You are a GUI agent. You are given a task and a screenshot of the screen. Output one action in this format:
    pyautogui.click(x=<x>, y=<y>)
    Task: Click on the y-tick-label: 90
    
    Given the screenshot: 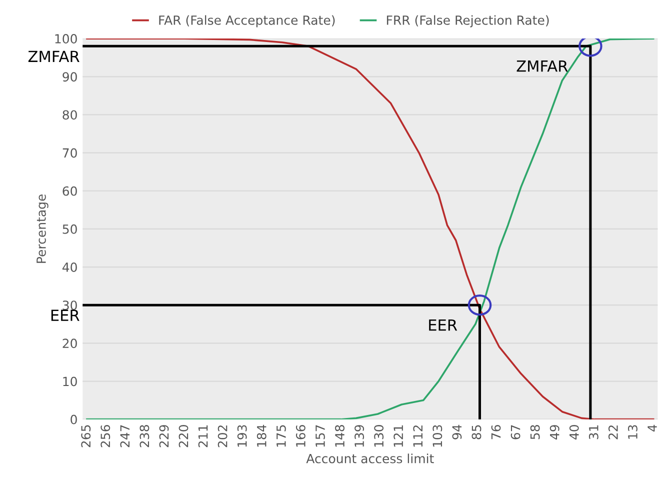 What is the action you would take?
    pyautogui.click(x=69, y=77)
    